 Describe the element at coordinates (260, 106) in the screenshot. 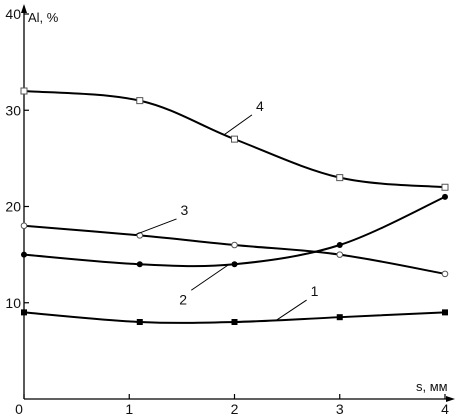

I see `series-label: 4` at that location.